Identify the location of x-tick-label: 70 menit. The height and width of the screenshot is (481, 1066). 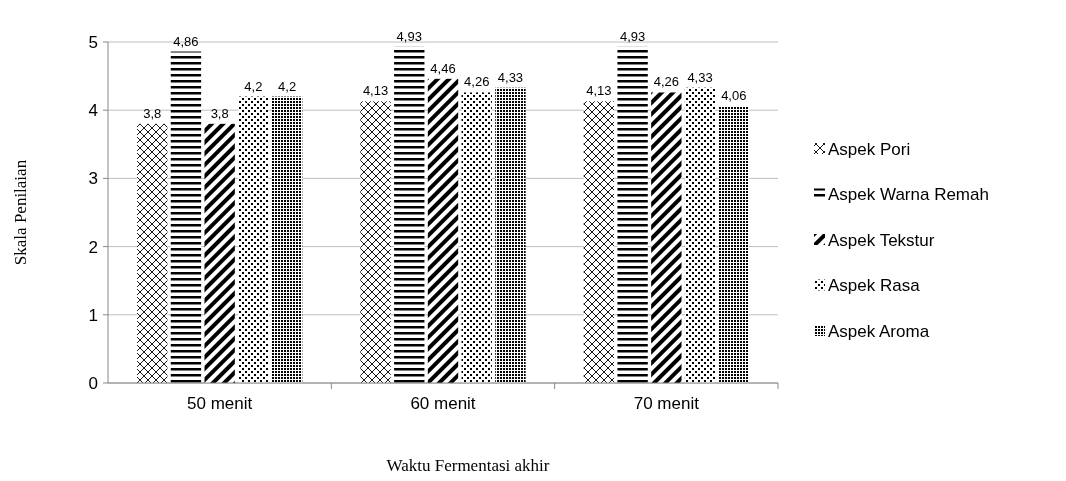
(666, 403).